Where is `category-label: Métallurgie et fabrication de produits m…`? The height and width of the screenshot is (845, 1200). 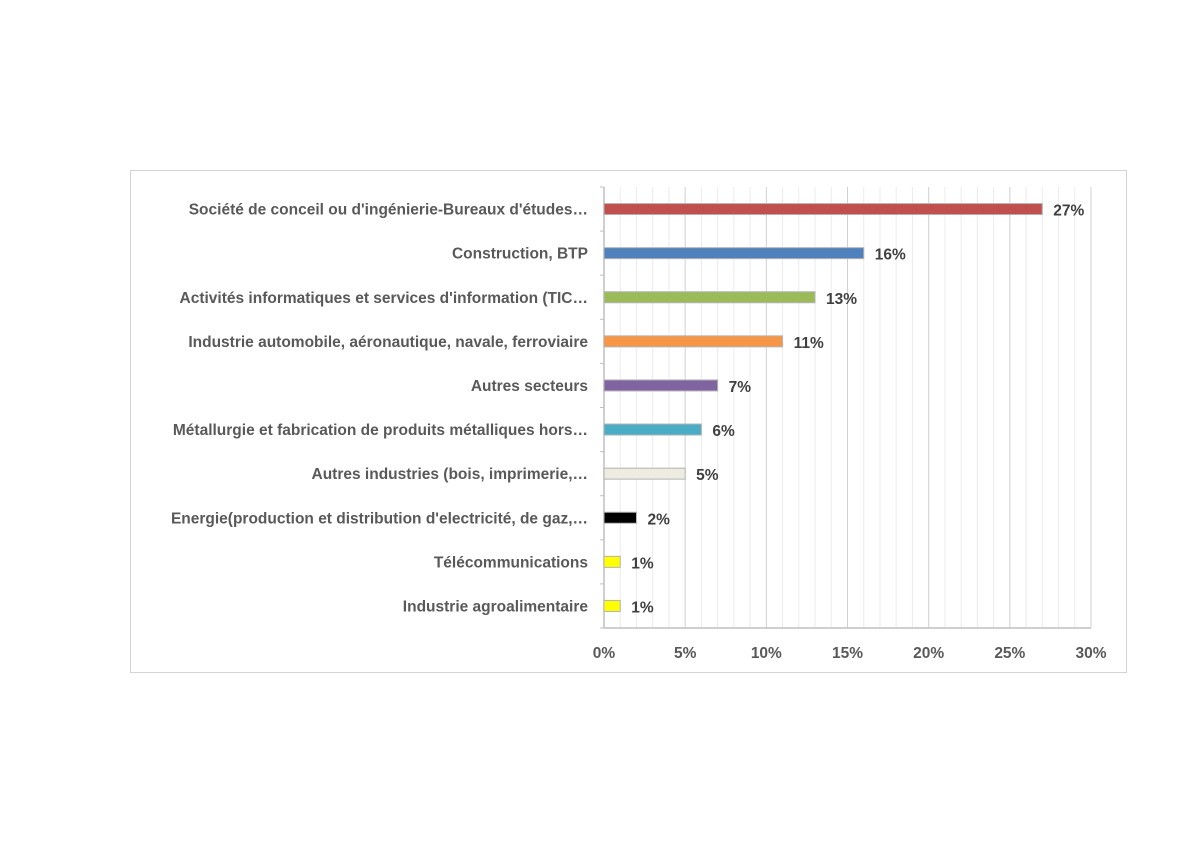
category-label: Métallurgie et fabrication de produits m… is located at coordinates (380, 430).